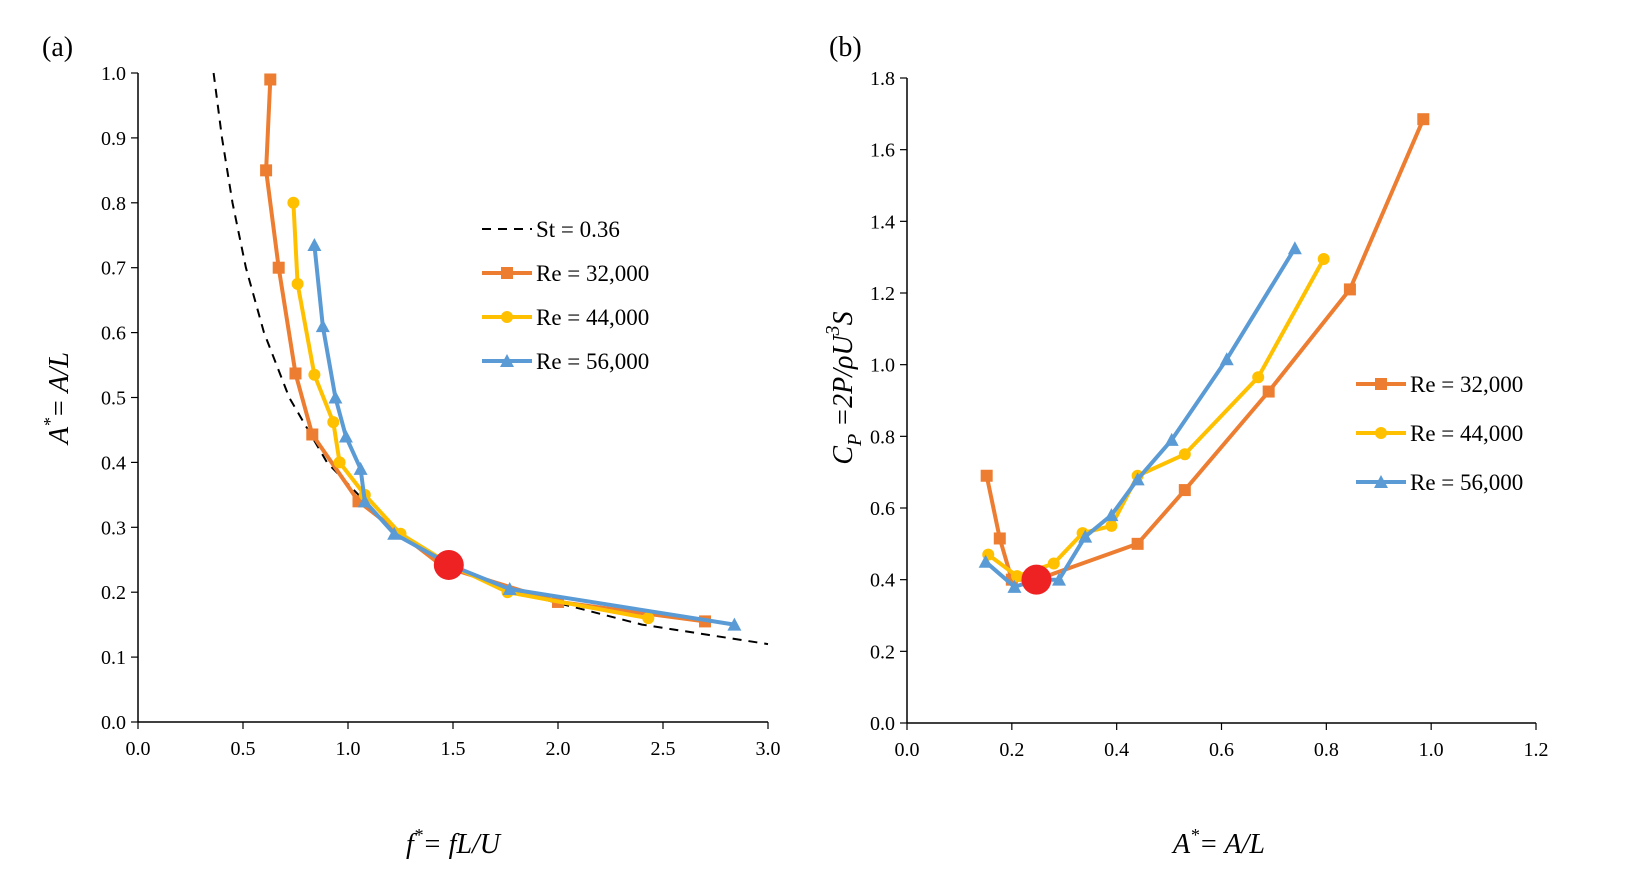 The width and height of the screenshot is (1650, 876). What do you see at coordinates (113, 139) in the screenshot?
I see `y-tick-label: 0.9` at bounding box center [113, 139].